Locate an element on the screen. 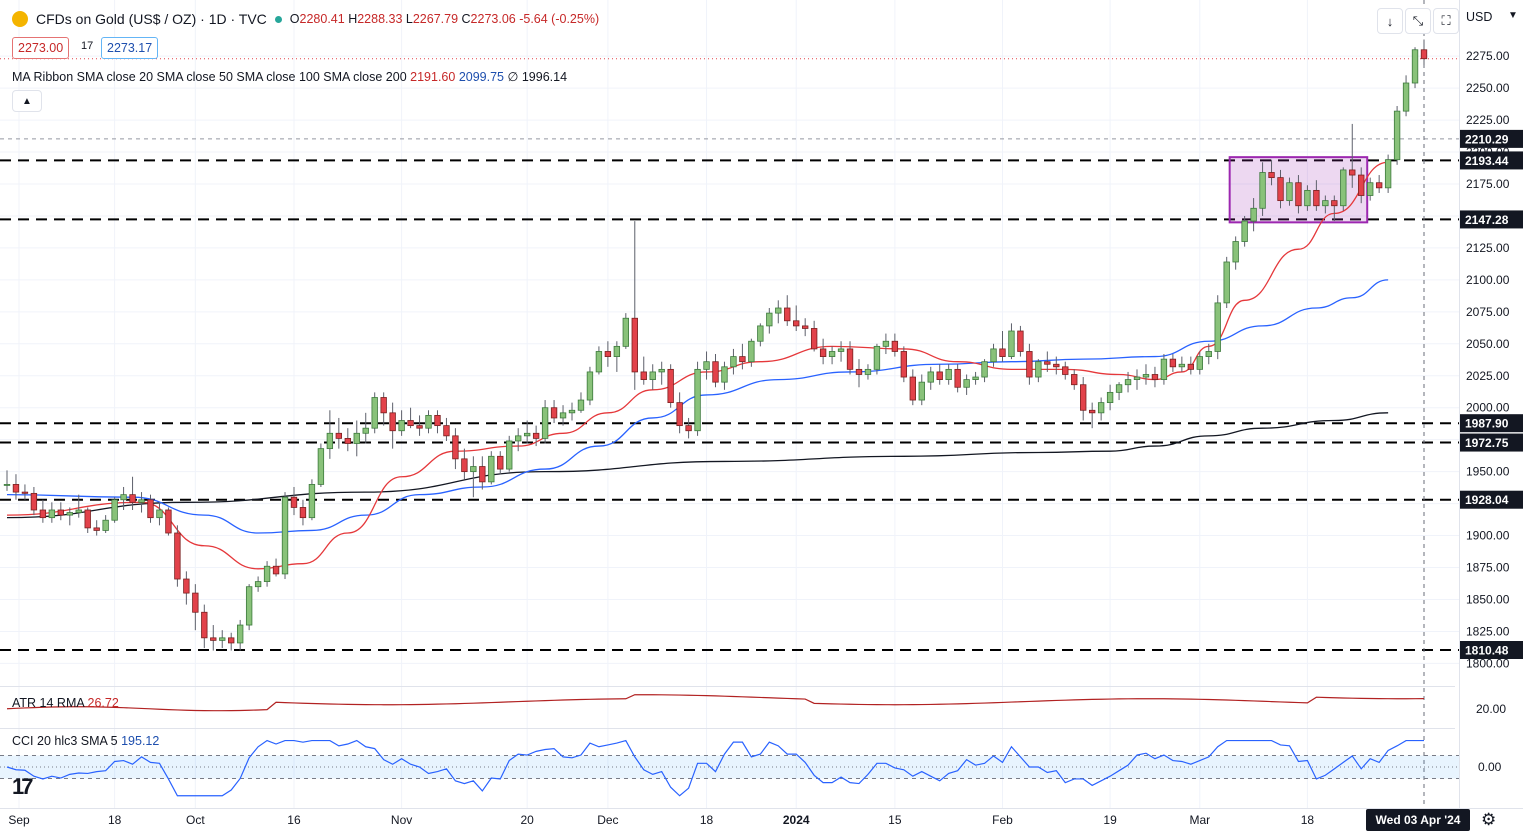 This screenshot has width=1523, height=836. y-tick-label: 1900.00 is located at coordinates (1488, 536).